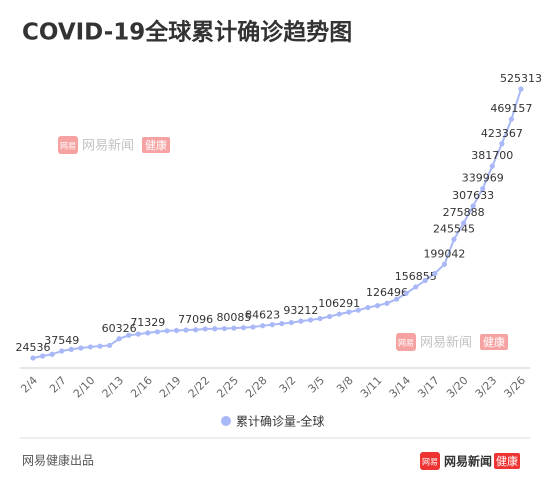 The height and width of the screenshot is (493, 550). Describe the element at coordinates (29, 385) in the screenshot. I see `x-tick-label: 2/4` at that location.